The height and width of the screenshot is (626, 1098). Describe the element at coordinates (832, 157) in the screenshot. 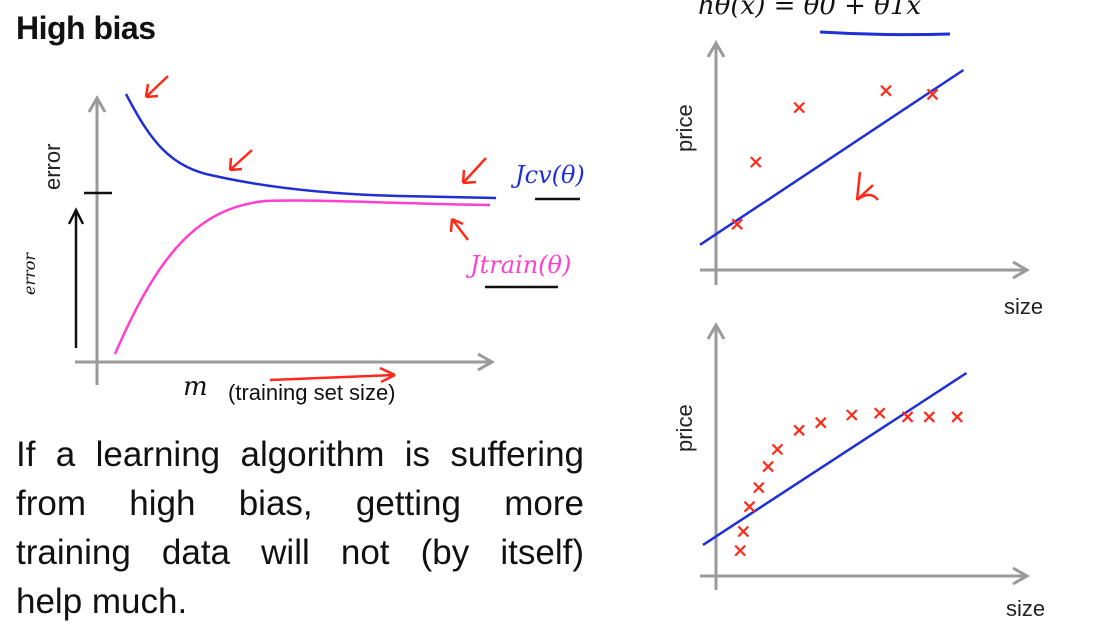

I see `top-fit-line` at that location.